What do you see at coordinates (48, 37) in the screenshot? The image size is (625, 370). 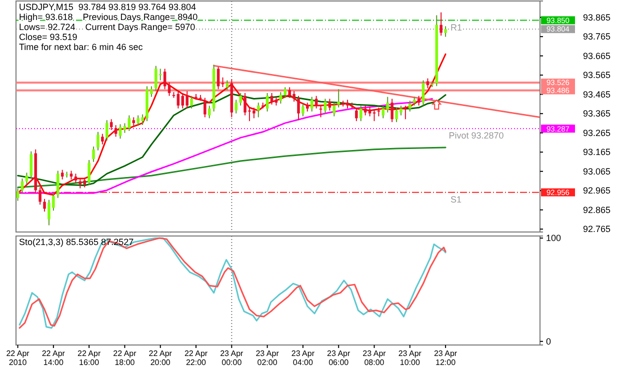 I see `annotation: Close= 93.519` at bounding box center [48, 37].